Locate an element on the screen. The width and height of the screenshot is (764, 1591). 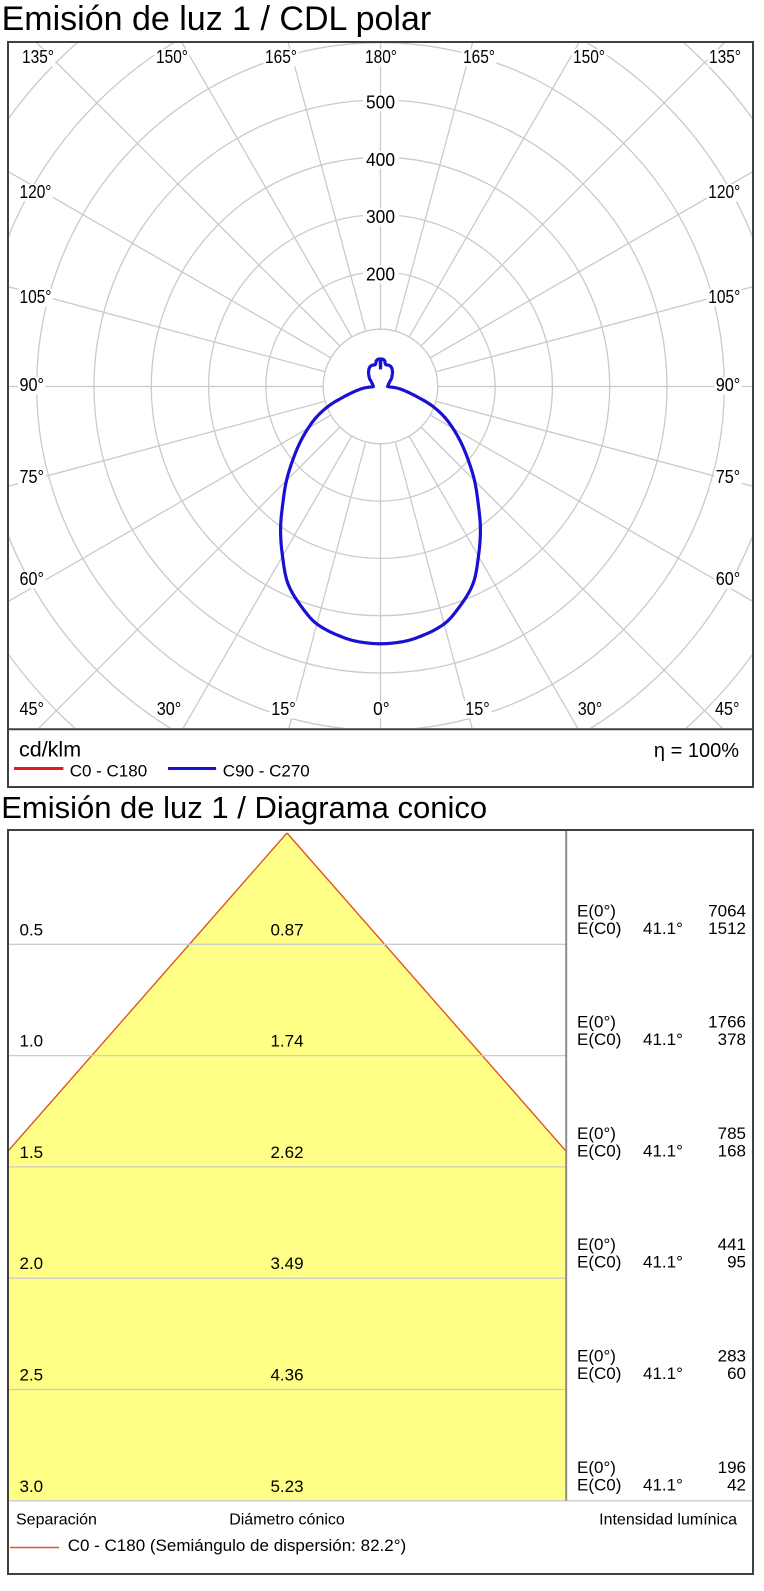
svg-text: 0.87 is located at coordinates (286, 929).